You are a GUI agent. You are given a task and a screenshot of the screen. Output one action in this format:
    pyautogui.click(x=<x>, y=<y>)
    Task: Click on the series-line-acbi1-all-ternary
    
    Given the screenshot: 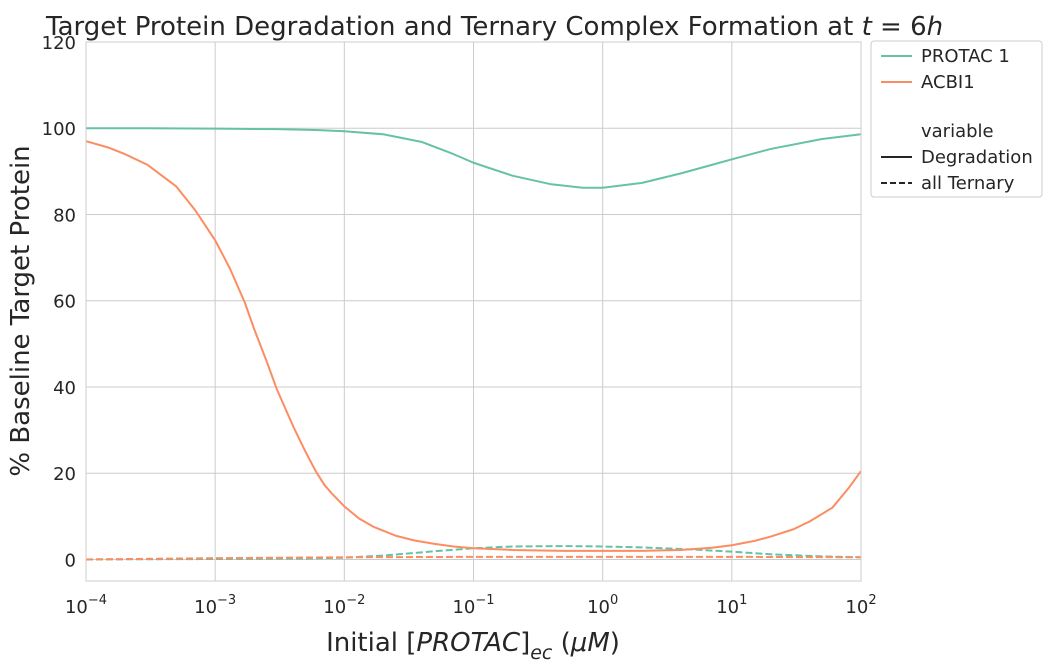 What is the action you would take?
    pyautogui.click(x=473, y=558)
    